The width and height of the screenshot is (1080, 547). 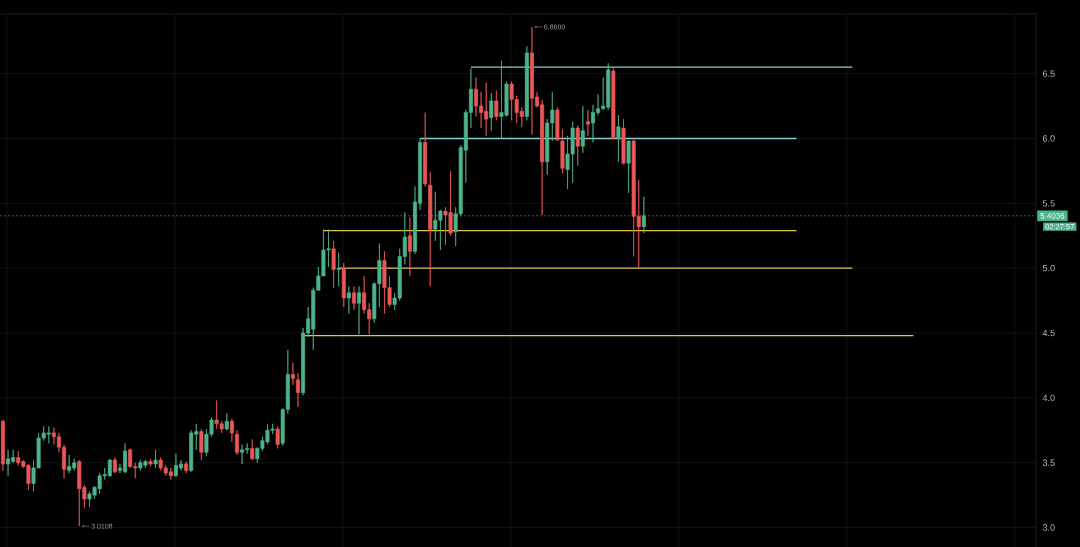 What do you see at coordinates (1048, 138) in the screenshot?
I see `y-tick-label: 6.0` at bounding box center [1048, 138].